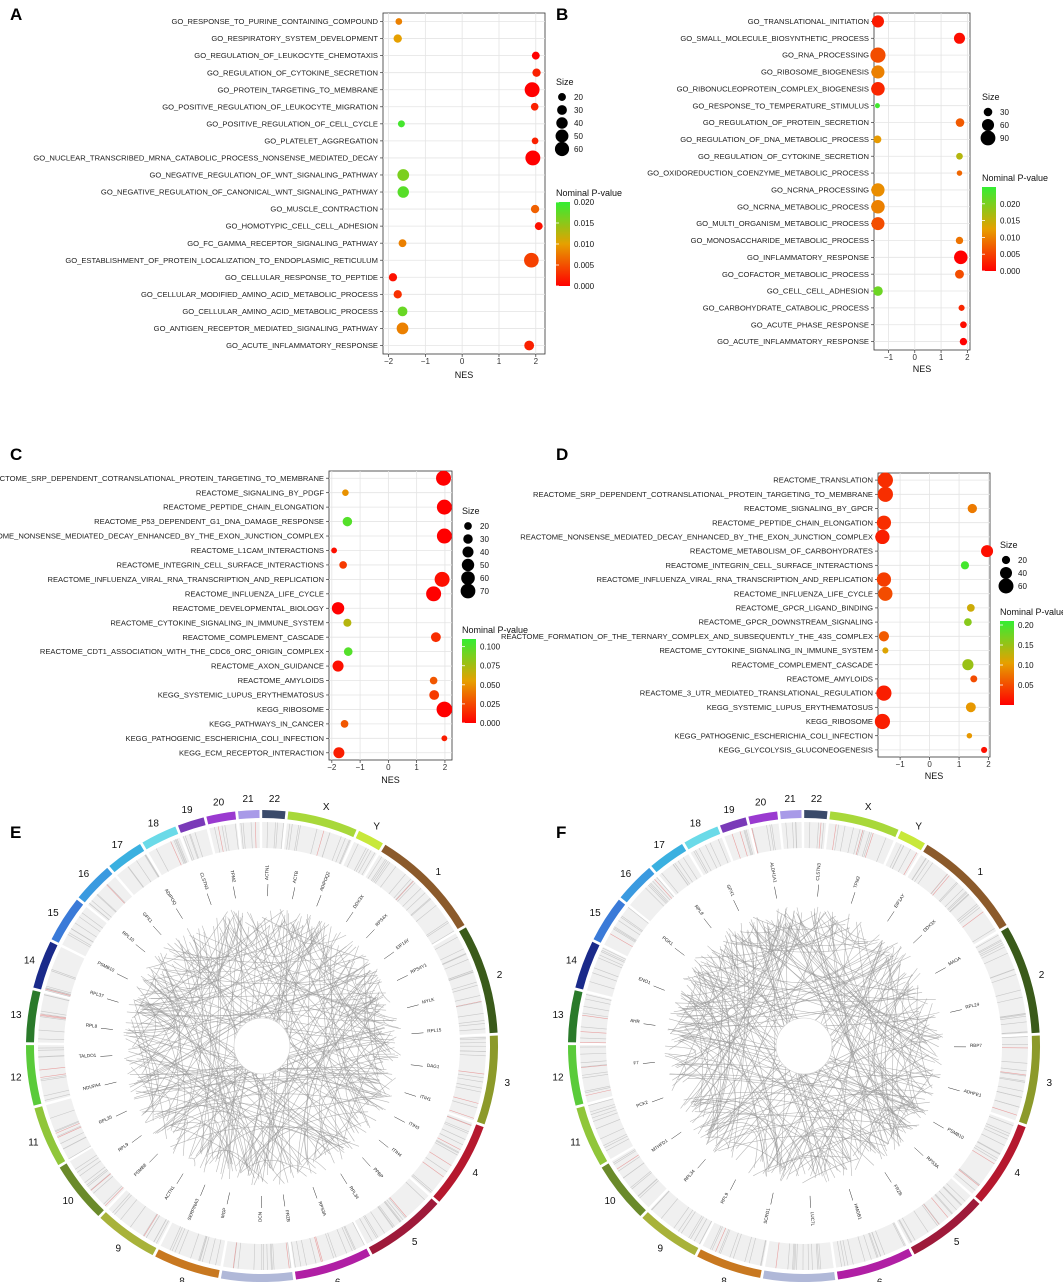 The width and height of the screenshot is (1063, 1282). What do you see at coordinates (241, 695) in the screenshot?
I see `term-label: KEGG_SYSTEMIC_LUPUS_ERYTHEMATOSUS` at bounding box center [241, 695].